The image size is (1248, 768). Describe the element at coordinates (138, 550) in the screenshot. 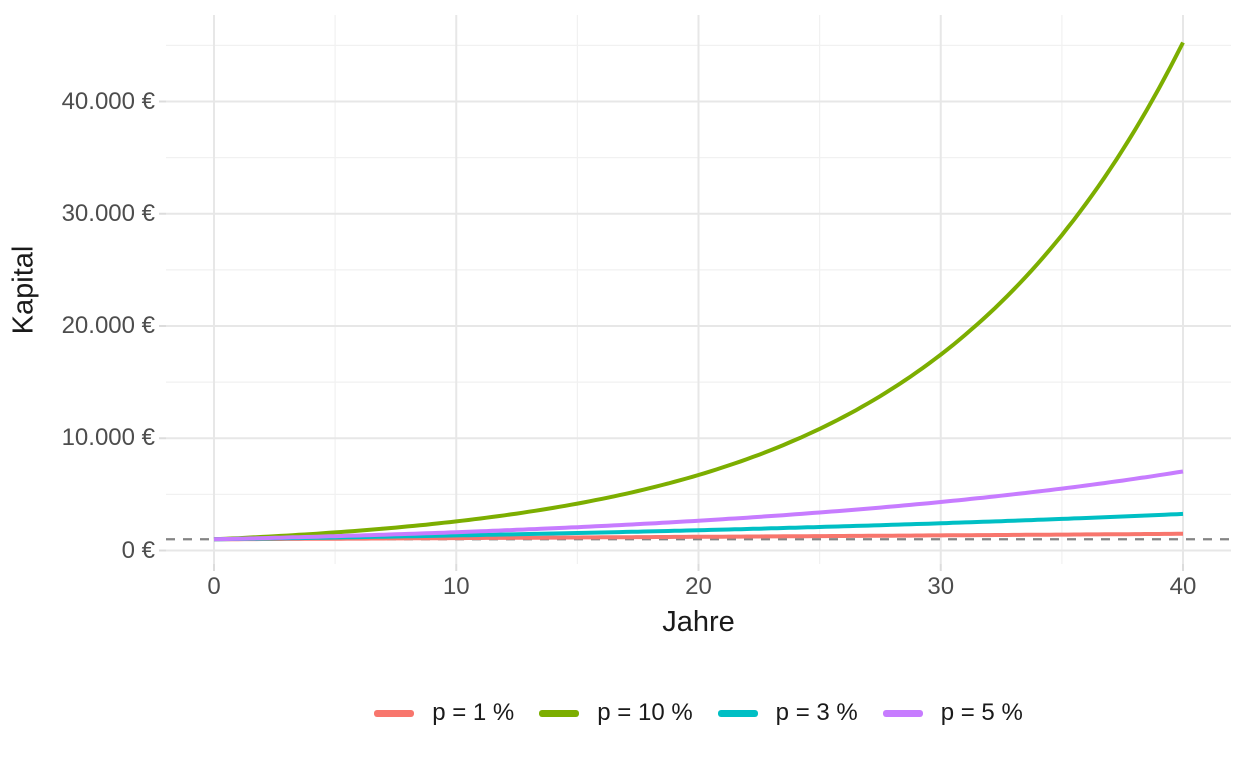

I see `y-tick-label: 0 €` at that location.